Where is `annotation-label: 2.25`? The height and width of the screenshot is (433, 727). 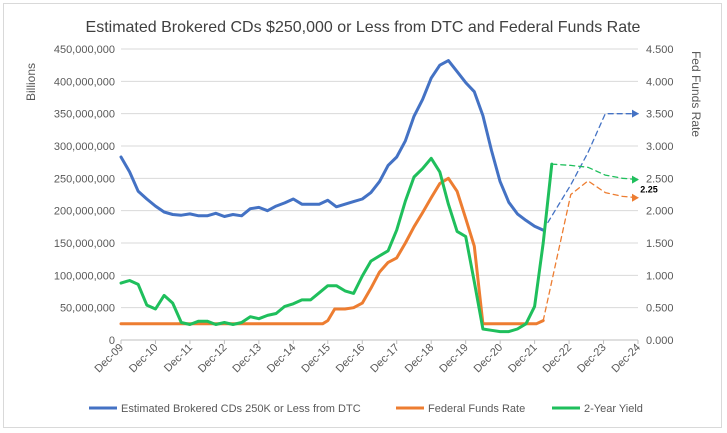 annotation-label: 2.25 is located at coordinates (649, 190).